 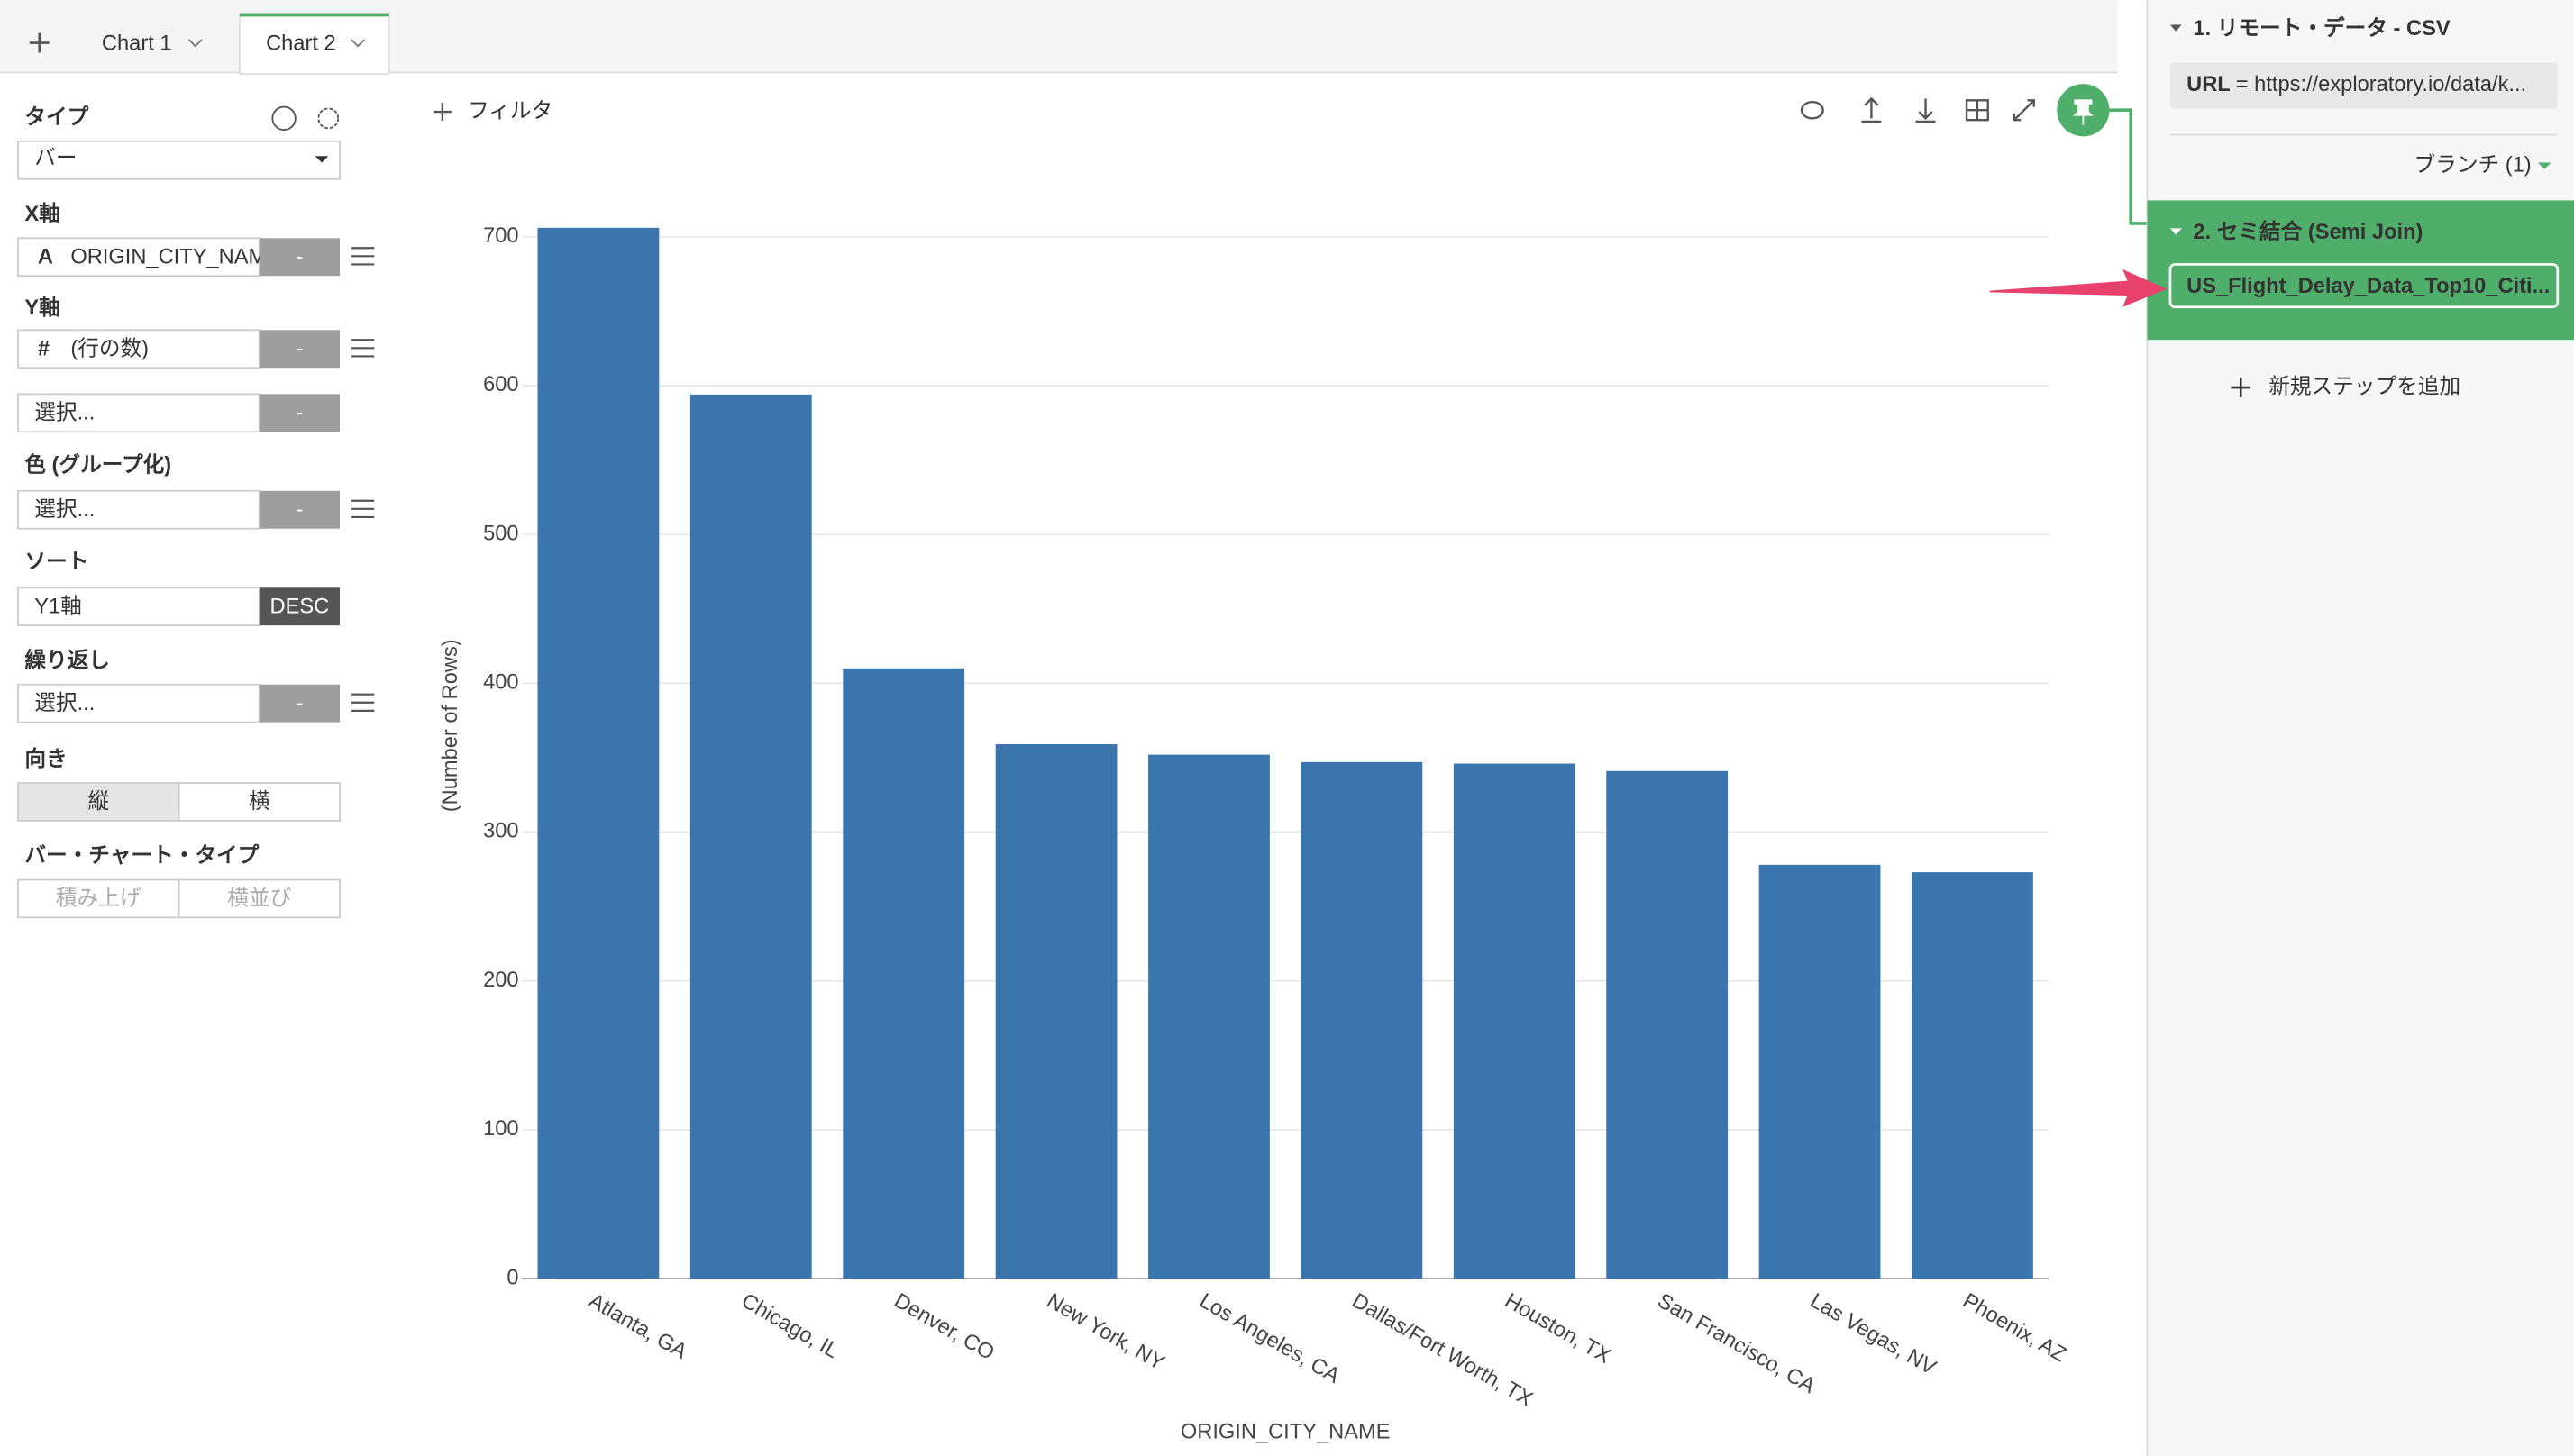 What do you see at coordinates (328, 118) in the screenshot?
I see `settings-icon` at bounding box center [328, 118].